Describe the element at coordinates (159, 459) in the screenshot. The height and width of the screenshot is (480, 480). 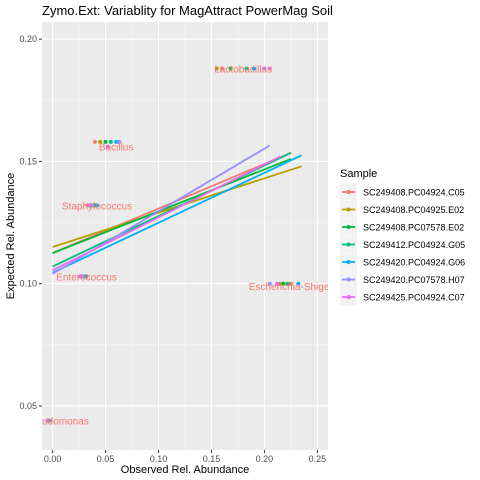
I see `x-tick-label: 0.10` at that location.